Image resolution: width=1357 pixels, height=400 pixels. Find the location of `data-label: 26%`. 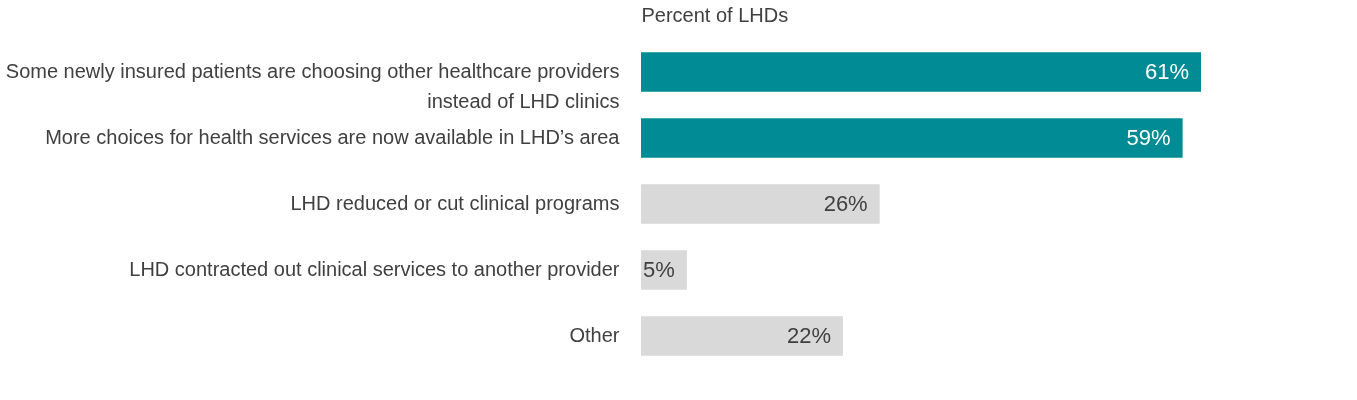

data-label: 26% is located at coordinates (845, 203).